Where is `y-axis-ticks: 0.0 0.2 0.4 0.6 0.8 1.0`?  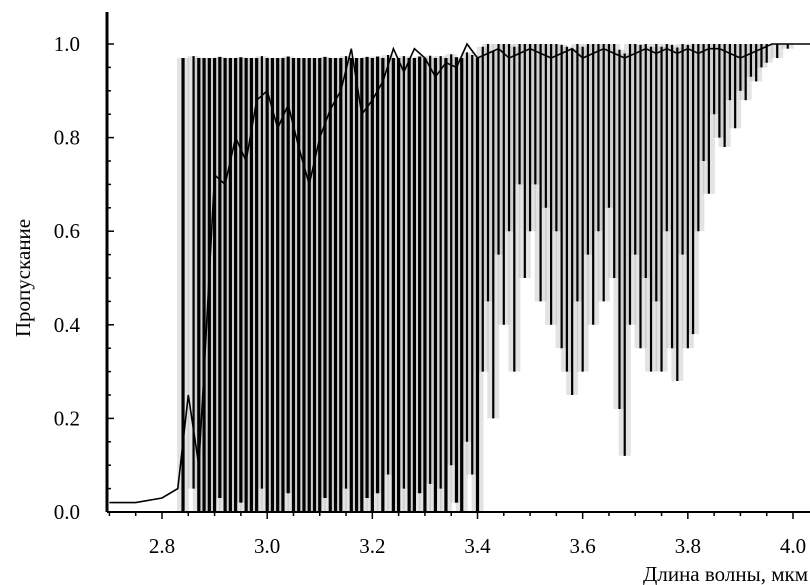
y-axis-ticks: 0.0 0.2 0.4 0.6 0.8 1.0 is located at coordinates (84, 278).